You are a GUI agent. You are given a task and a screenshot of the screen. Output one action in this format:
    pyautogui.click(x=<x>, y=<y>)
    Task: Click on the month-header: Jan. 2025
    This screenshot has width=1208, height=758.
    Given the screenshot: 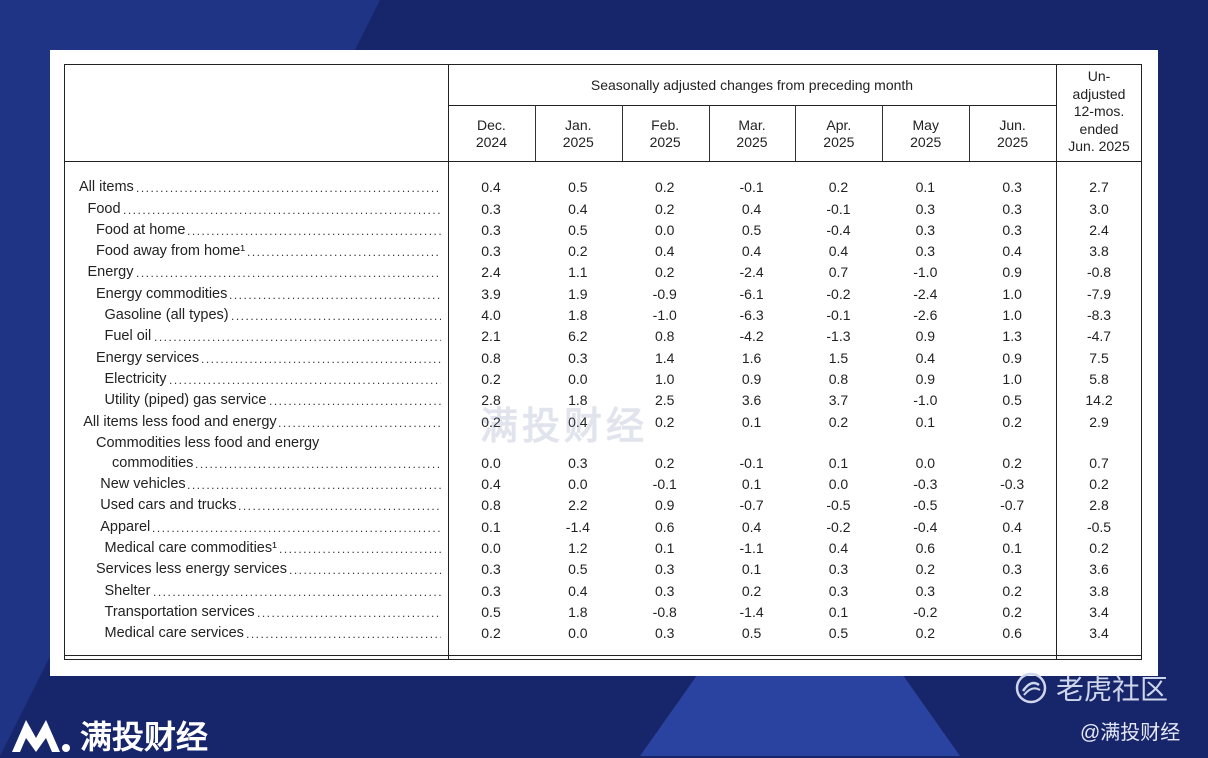 What is the action you would take?
    pyautogui.click(x=578, y=134)
    